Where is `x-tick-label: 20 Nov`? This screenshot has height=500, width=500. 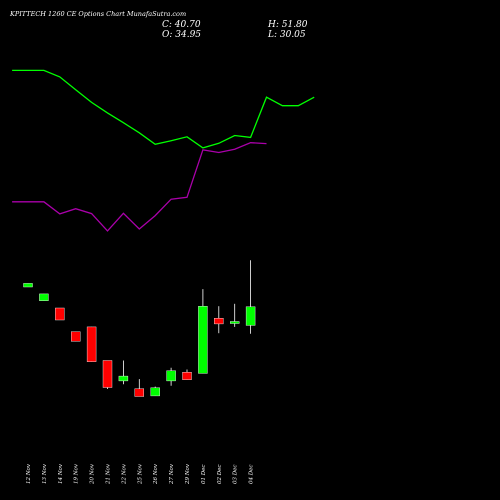
x-tick-label: 20 Nov is located at coordinates (93, 474).